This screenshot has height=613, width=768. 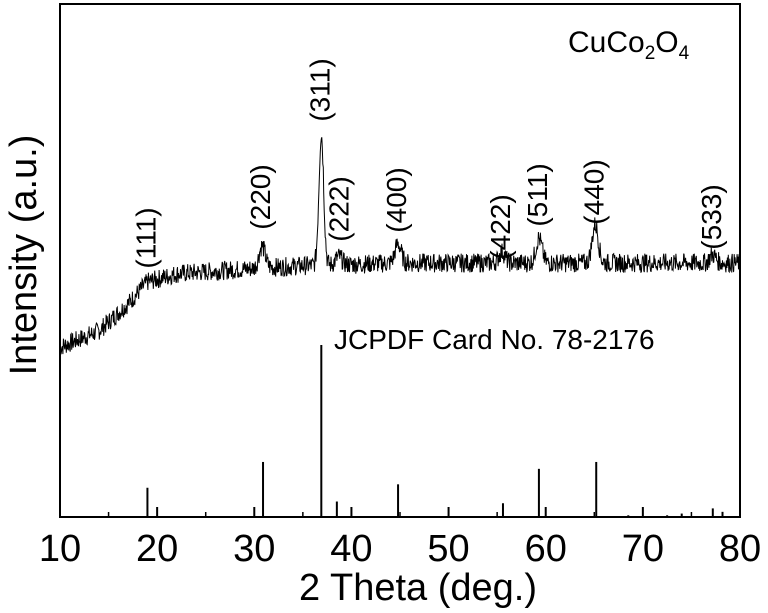 I want to click on hkl-label: (111), so click(x=145, y=237).